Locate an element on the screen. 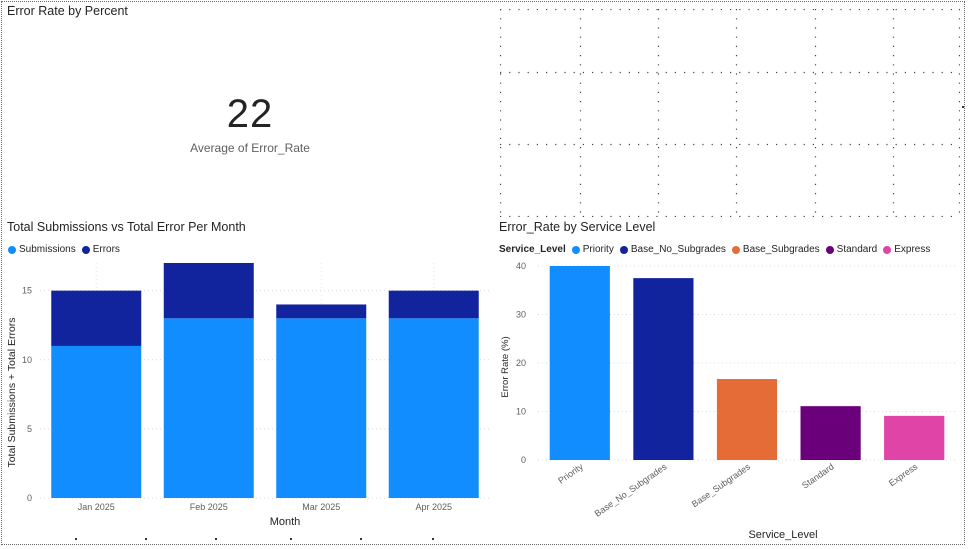  legend-label-standard: Standard is located at coordinates (857, 249).